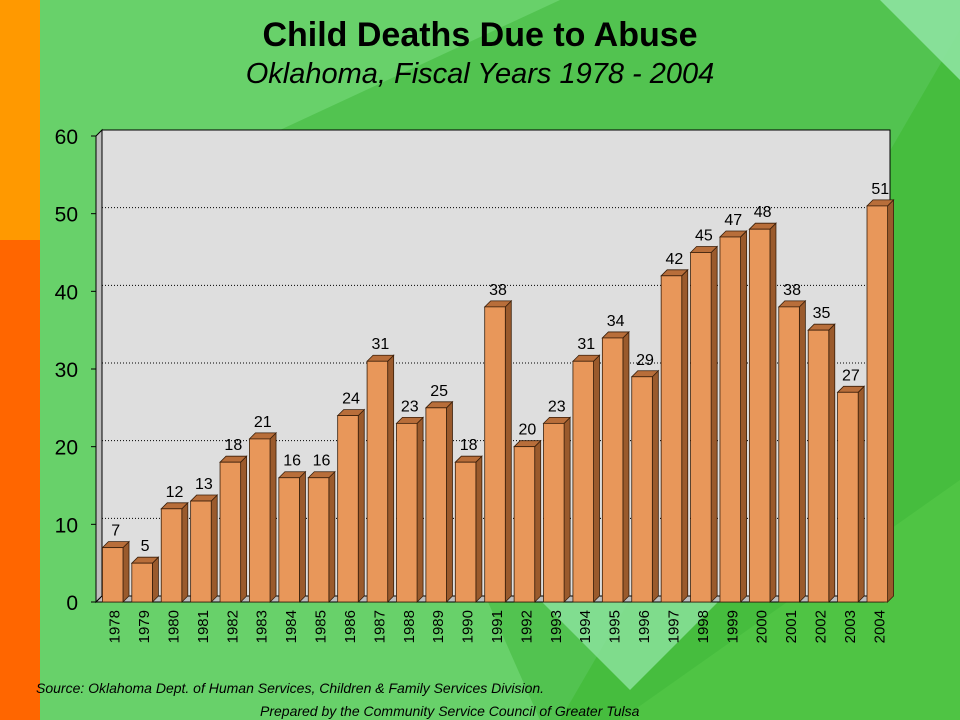  Describe the element at coordinates (115, 531) in the screenshot. I see `data-label: 7` at that location.